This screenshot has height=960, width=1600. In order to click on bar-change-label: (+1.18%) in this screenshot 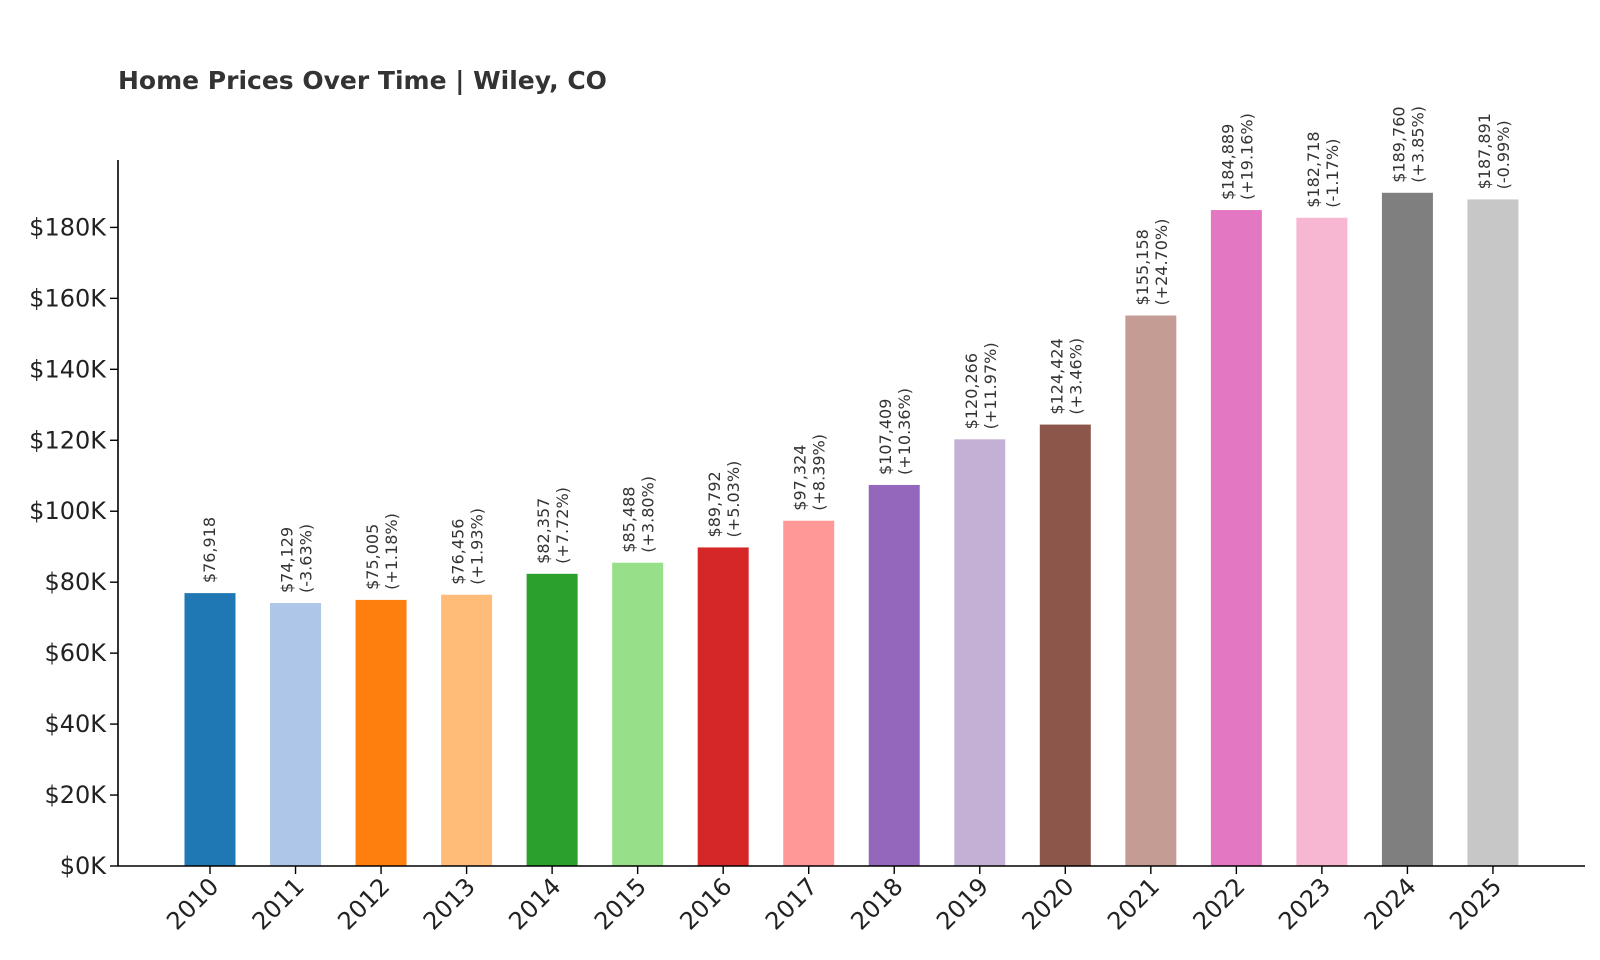, I will do `click(391, 551)`.